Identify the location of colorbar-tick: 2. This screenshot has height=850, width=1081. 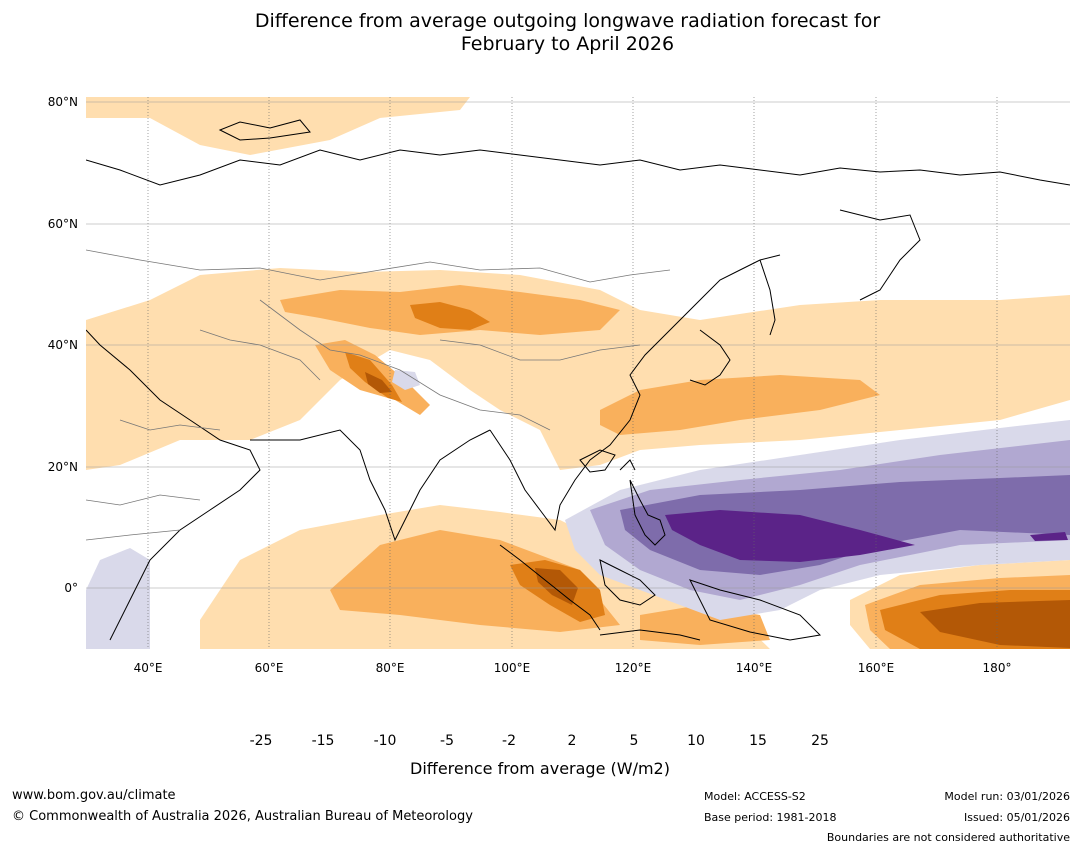
(572, 741).